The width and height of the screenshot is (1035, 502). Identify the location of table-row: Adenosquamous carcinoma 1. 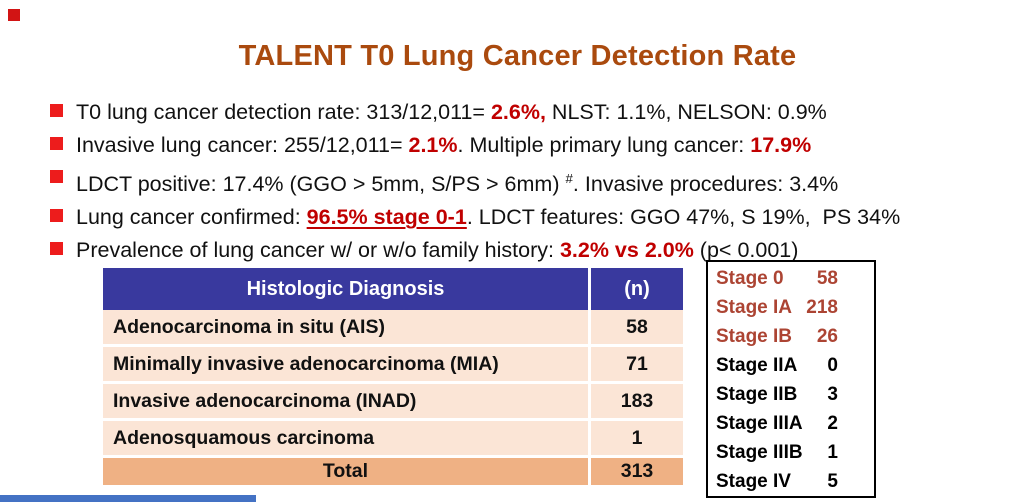
(393, 439).